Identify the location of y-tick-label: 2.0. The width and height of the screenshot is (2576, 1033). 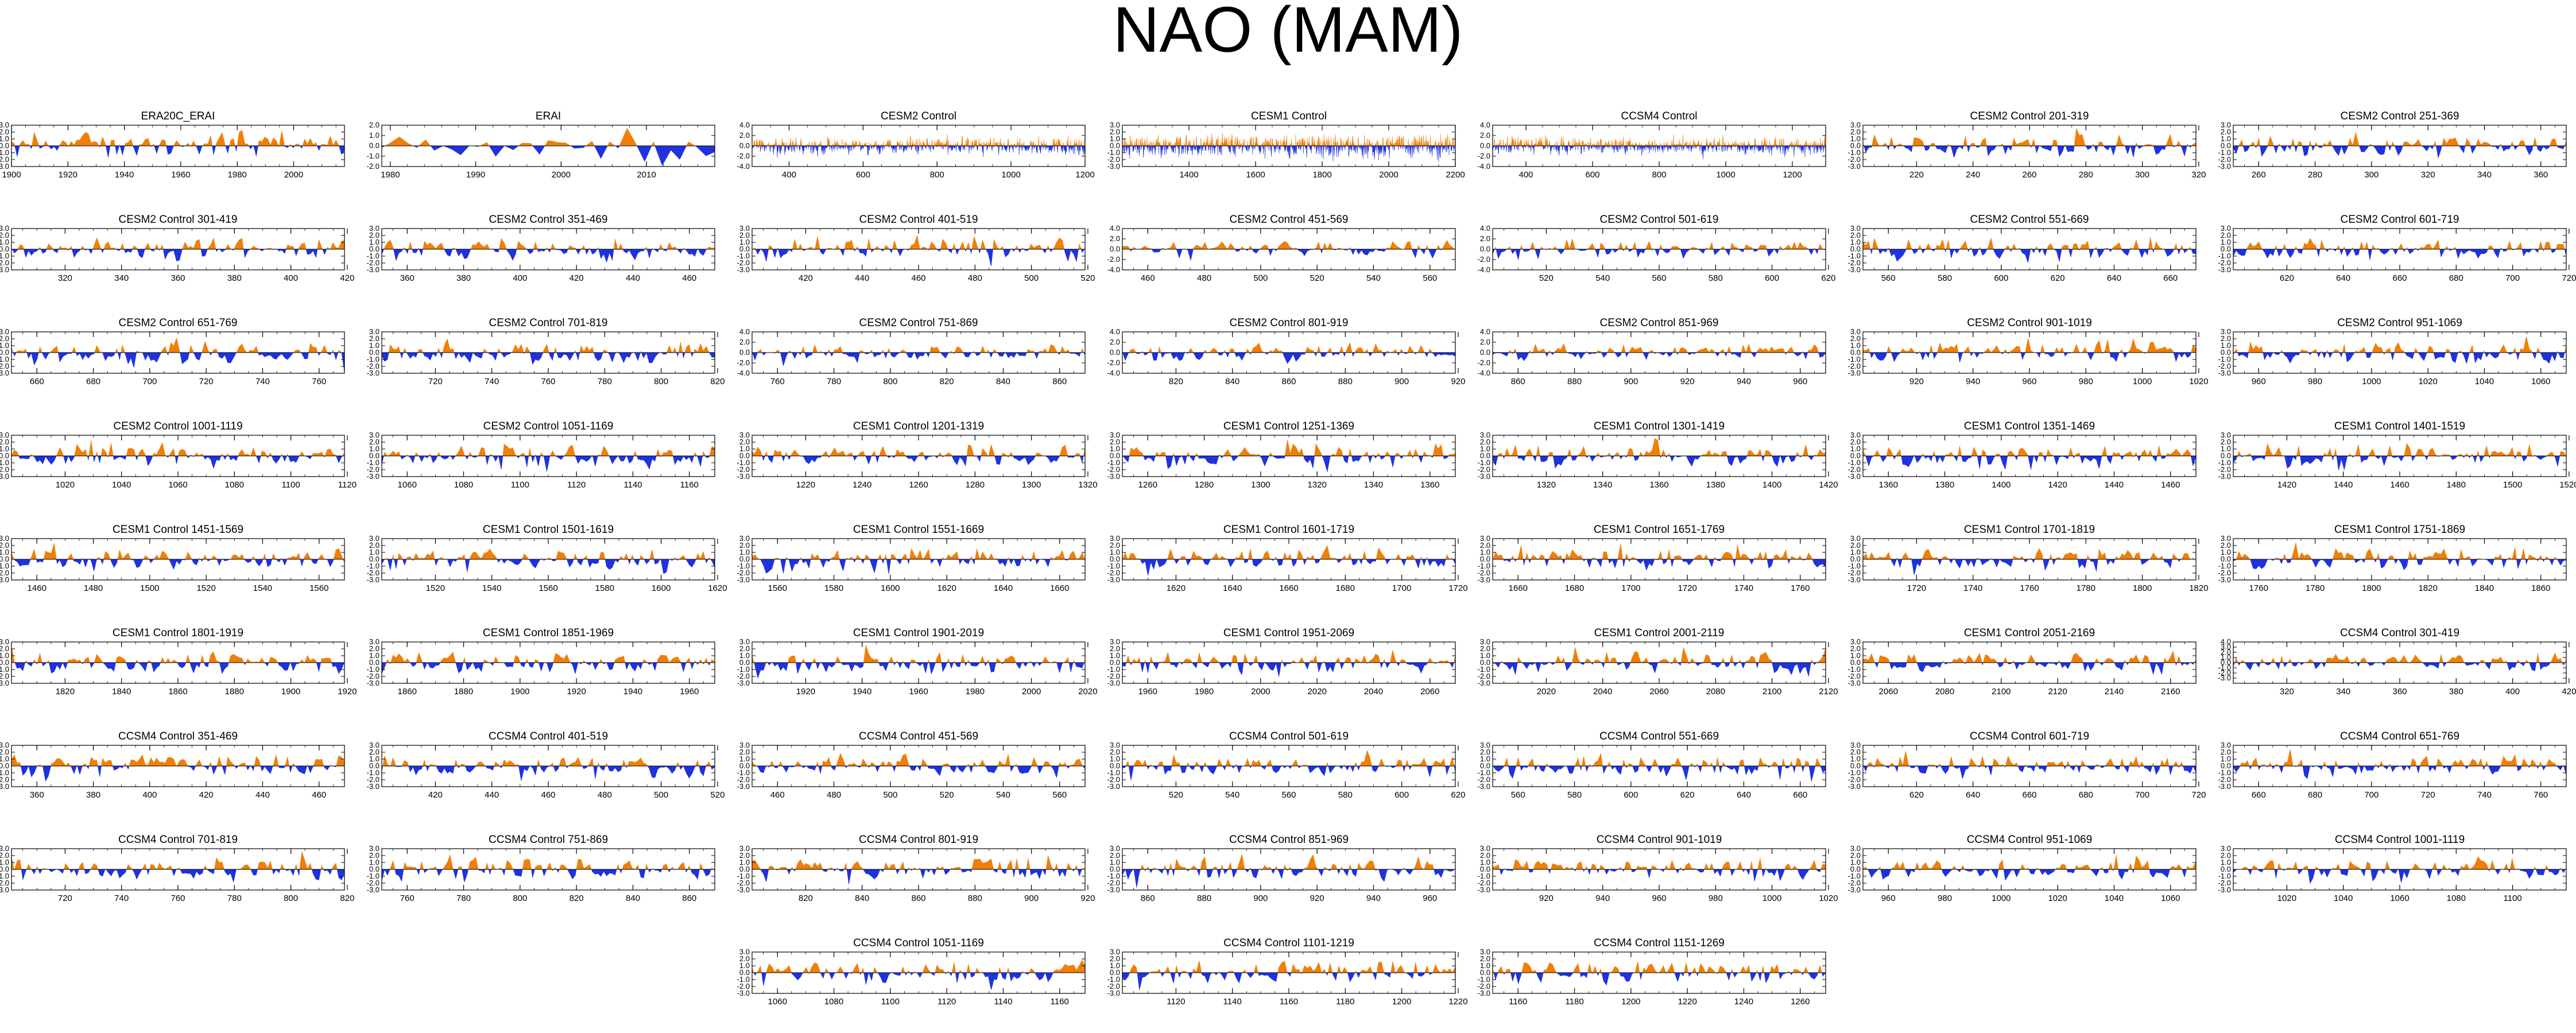
(374, 125).